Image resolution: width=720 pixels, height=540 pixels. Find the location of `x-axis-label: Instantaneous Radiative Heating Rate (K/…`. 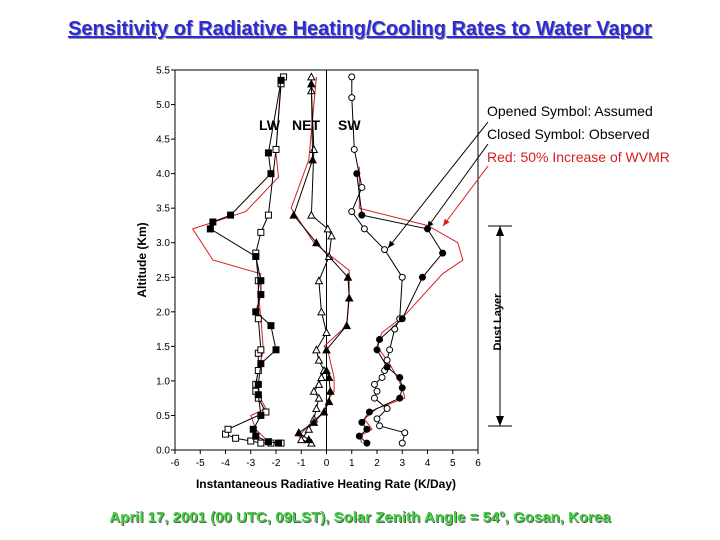

x-axis-label: Instantaneous Radiative Heating Rate (K/… is located at coordinates (326, 484).